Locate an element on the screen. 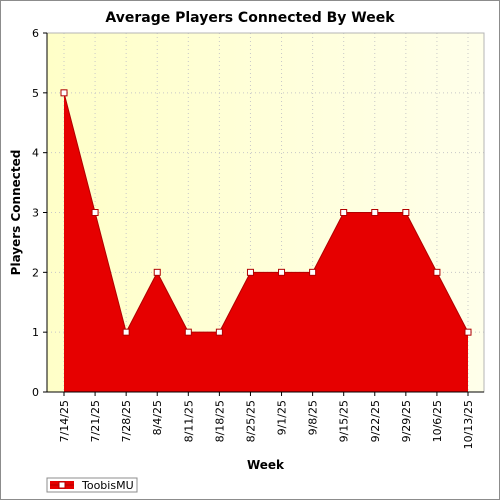 This screenshot has height=500, width=500. x-tick-label: 9/22/25 is located at coordinates (375, 421).